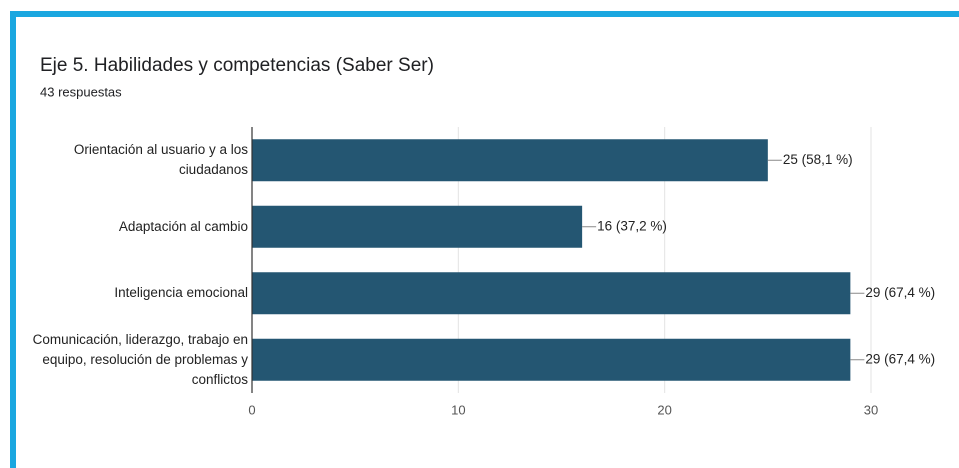  What do you see at coordinates (664, 409) in the screenshot?
I see `x-tick-label: 20` at bounding box center [664, 409].